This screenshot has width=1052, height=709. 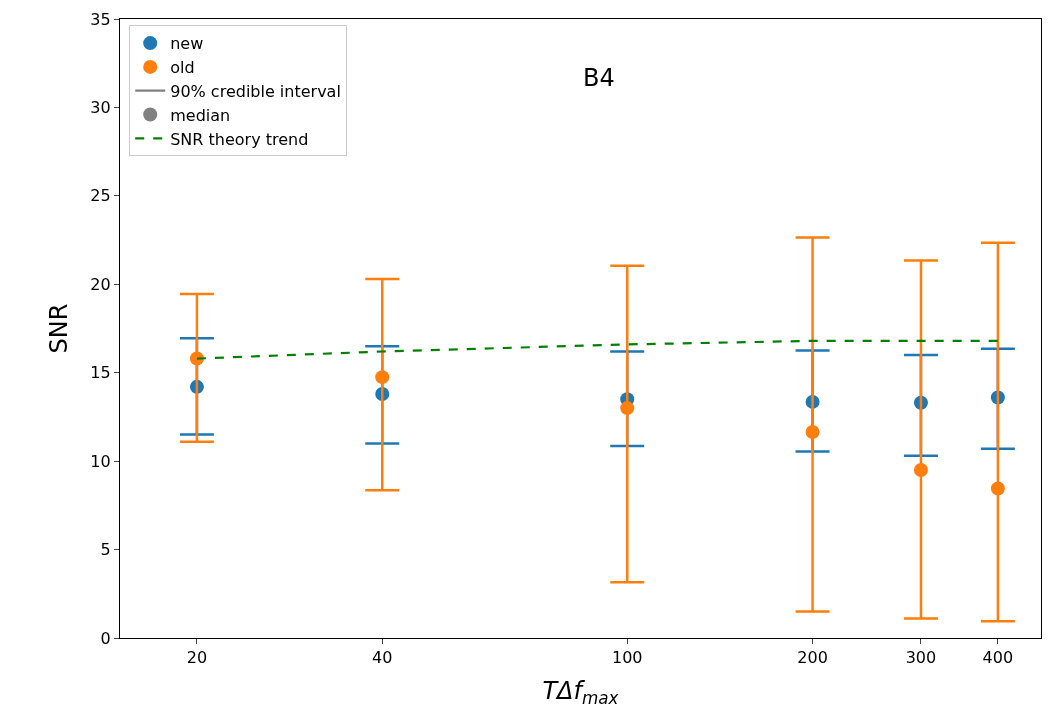 What do you see at coordinates (200, 115) in the screenshot?
I see `legend-label: median` at bounding box center [200, 115].